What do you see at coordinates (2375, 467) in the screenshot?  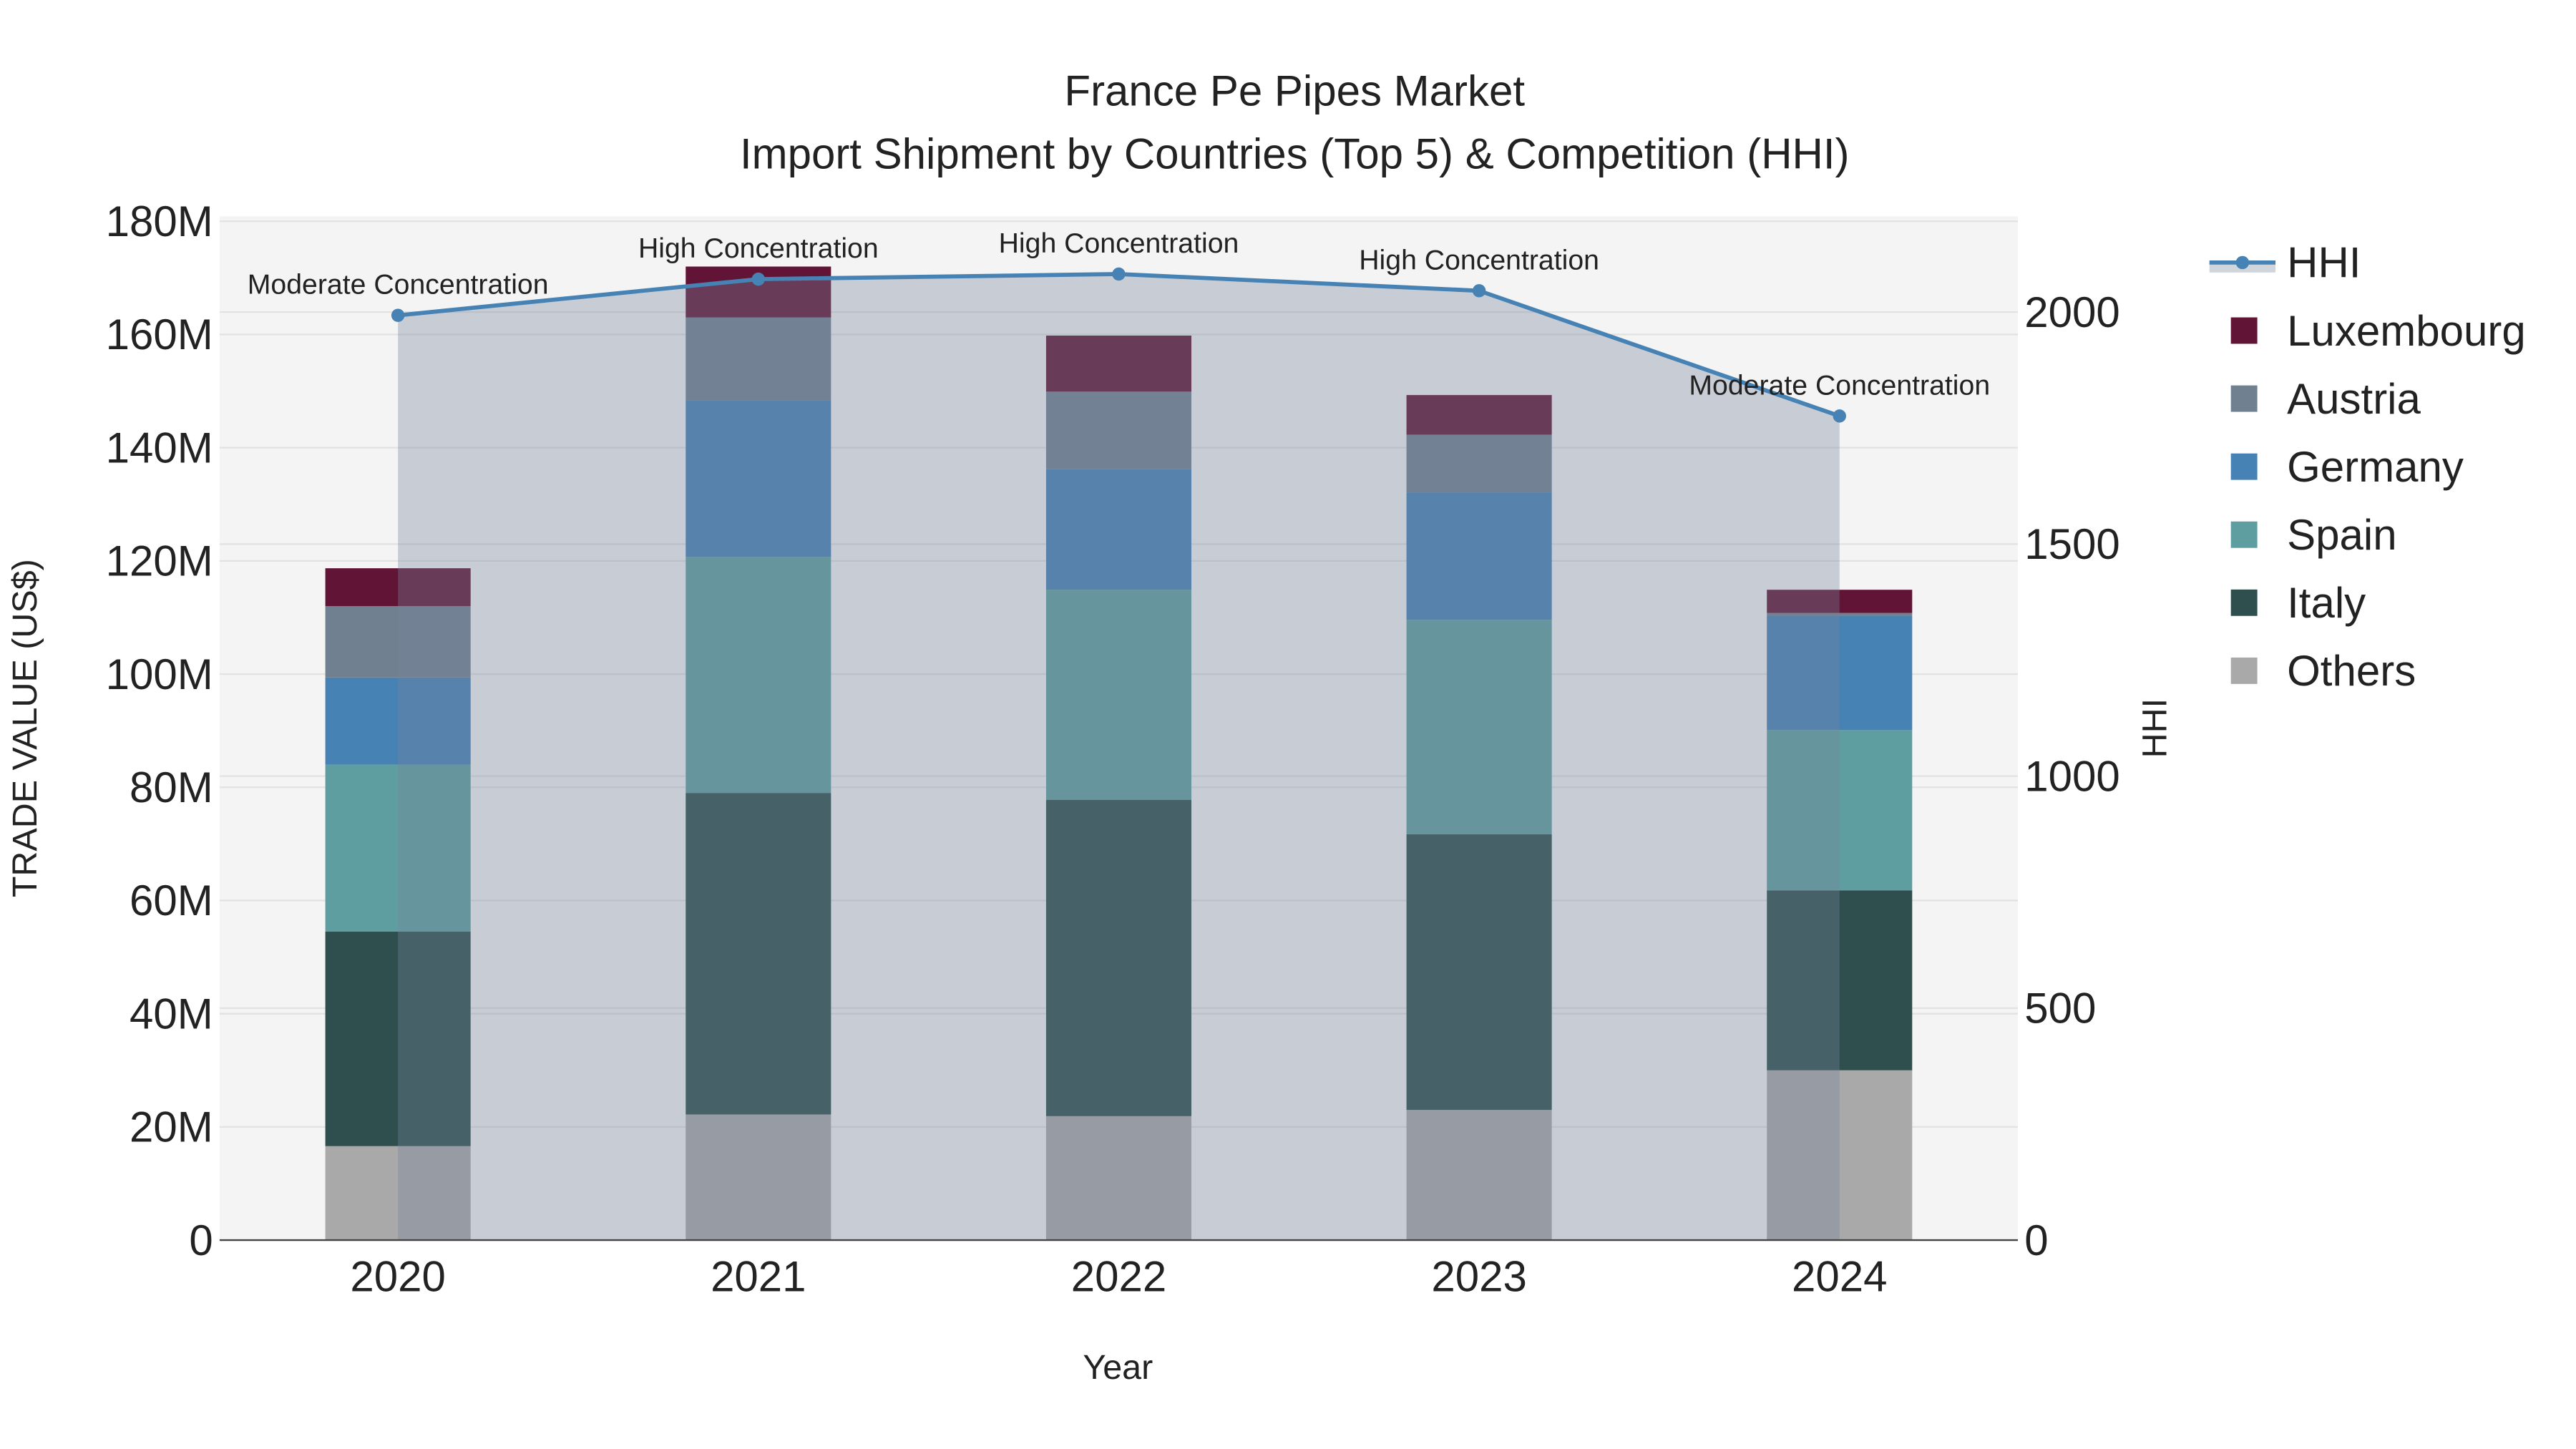 I see `legend-label: Germany` at bounding box center [2375, 467].